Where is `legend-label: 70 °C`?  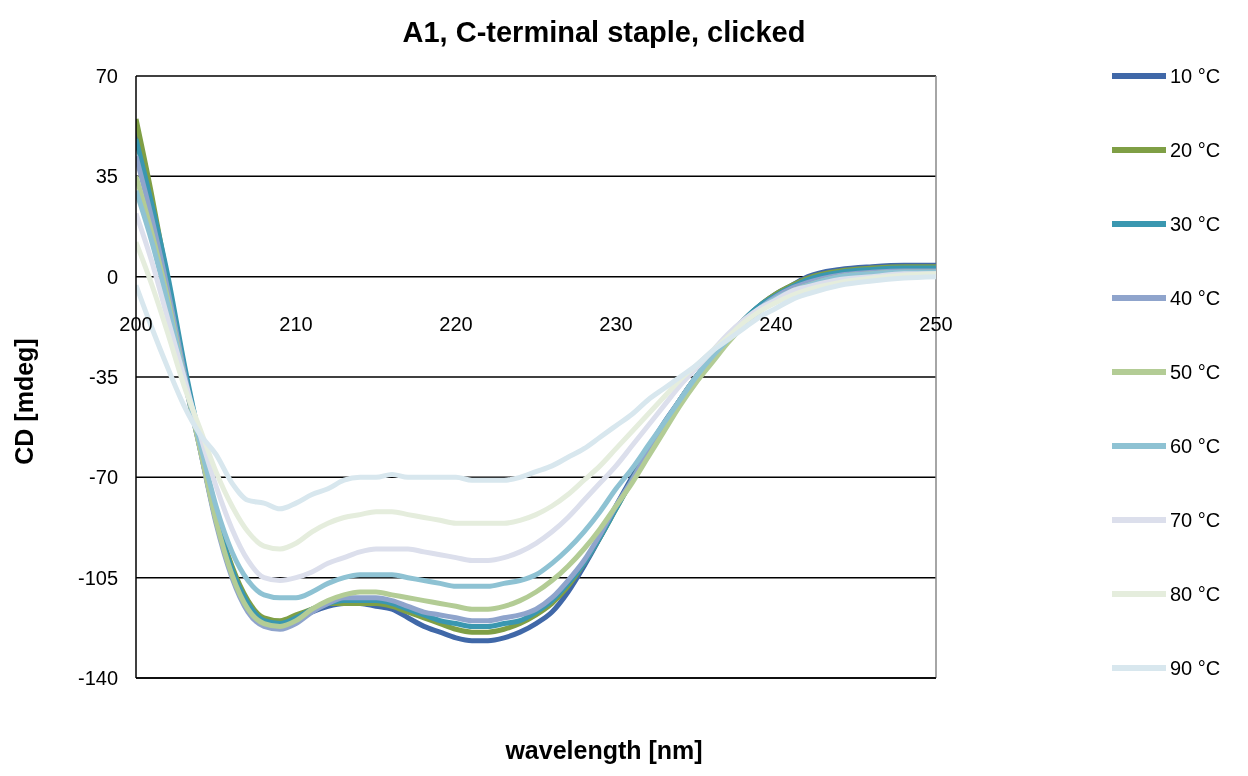 legend-label: 70 °C is located at coordinates (1195, 520).